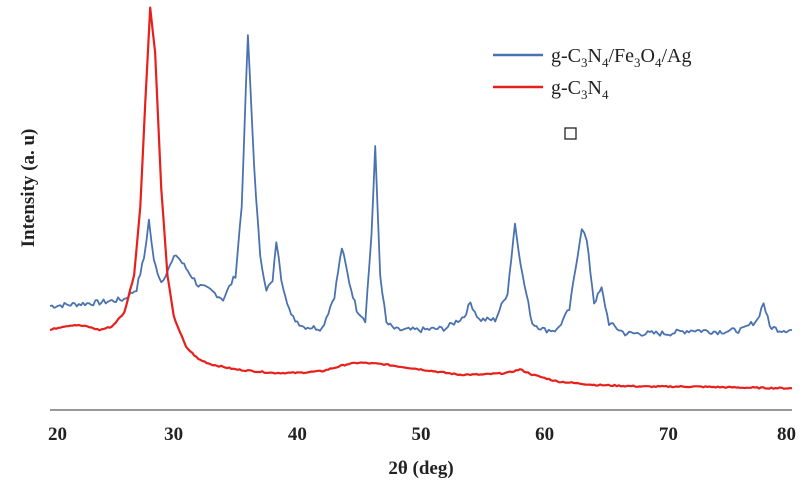  What do you see at coordinates (420, 468) in the screenshot?
I see `x-axis-label: 2θ (deg)` at bounding box center [420, 468].